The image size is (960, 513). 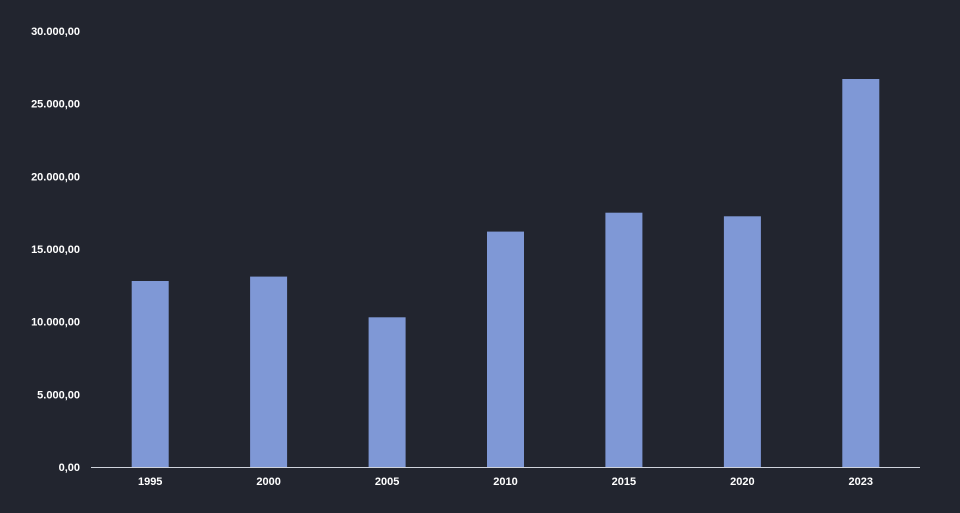 I want to click on x-tick-label: 2015, so click(x=624, y=482).